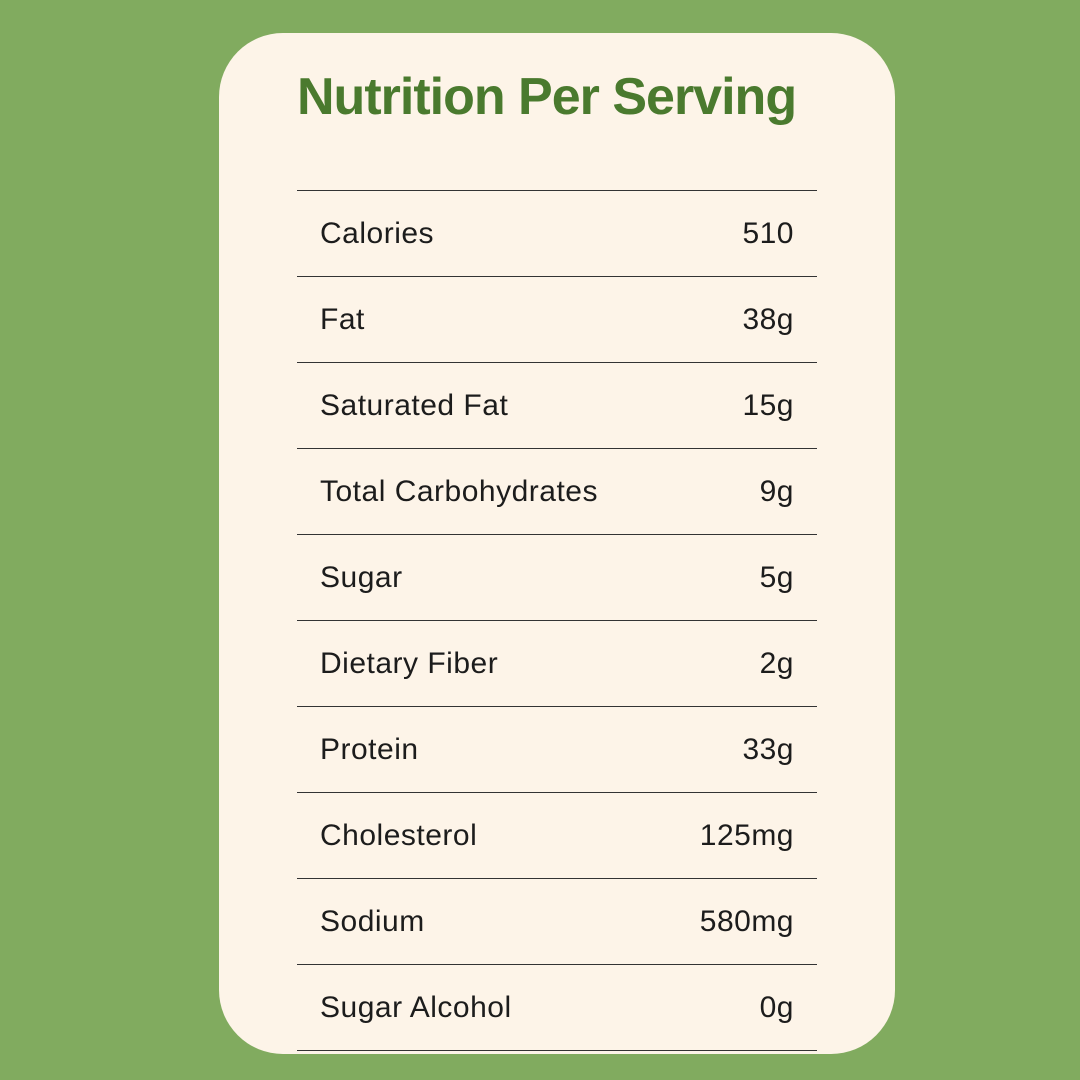  Describe the element at coordinates (768, 405) in the screenshot. I see `nutrient-value: 15g` at that location.